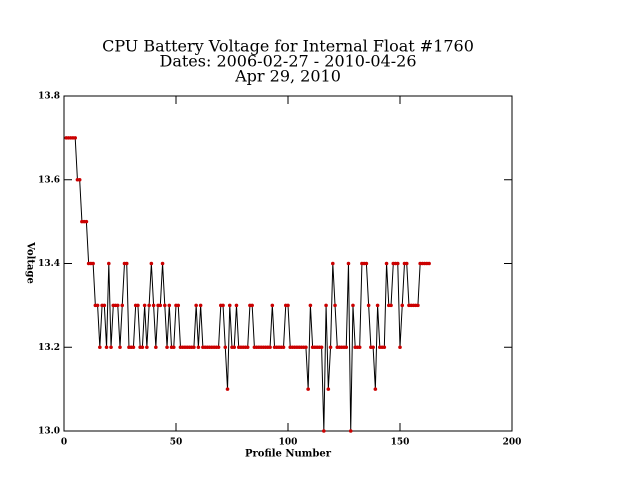 This screenshot has width=640, height=480. I want to click on y-axis-label: Voltage, so click(30, 262).